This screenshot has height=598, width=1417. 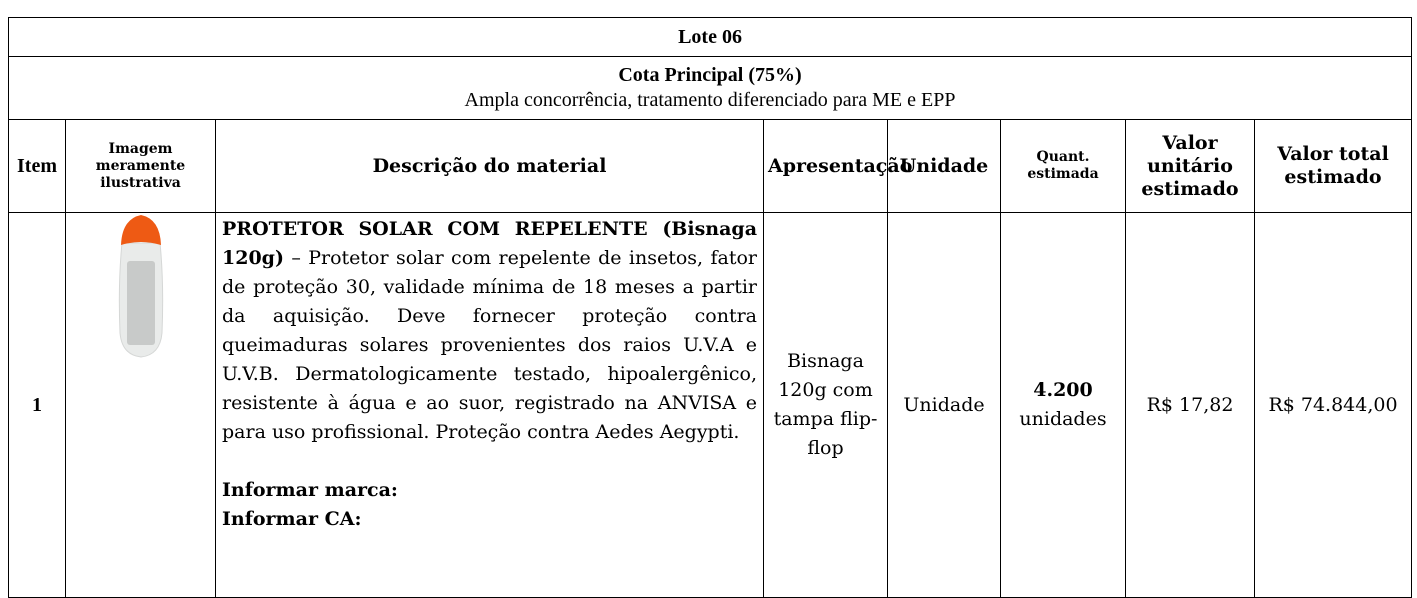 What do you see at coordinates (1190, 166) in the screenshot?
I see `header-cell: Valor unitário estimado` at bounding box center [1190, 166].